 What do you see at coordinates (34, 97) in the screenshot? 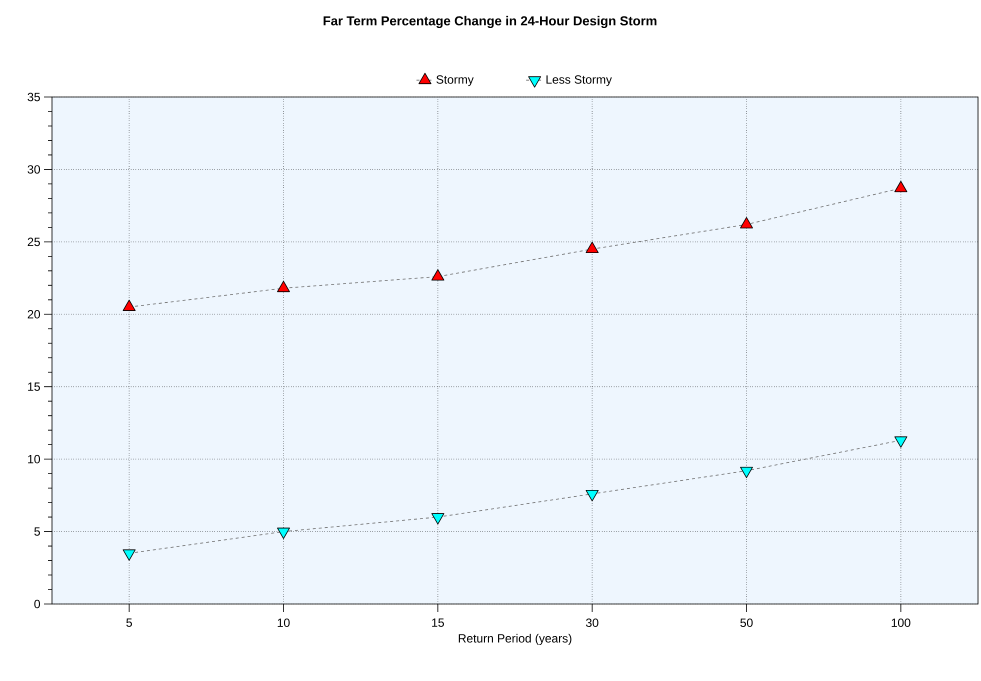
I see `y-tick-label: 35` at bounding box center [34, 97].